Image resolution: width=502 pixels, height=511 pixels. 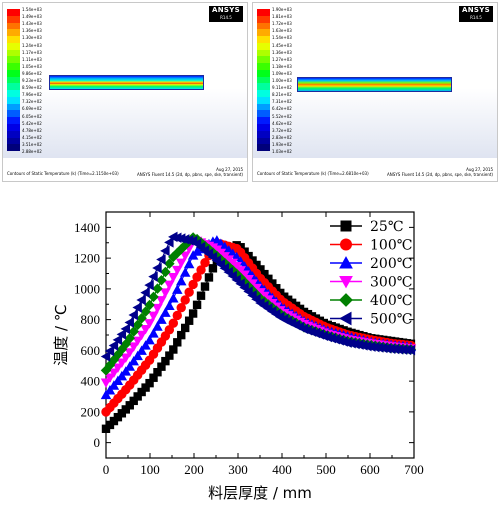 What do you see at coordinates (326, 469) in the screenshot?
I see `x-tick-label: 500` at bounding box center [326, 469].